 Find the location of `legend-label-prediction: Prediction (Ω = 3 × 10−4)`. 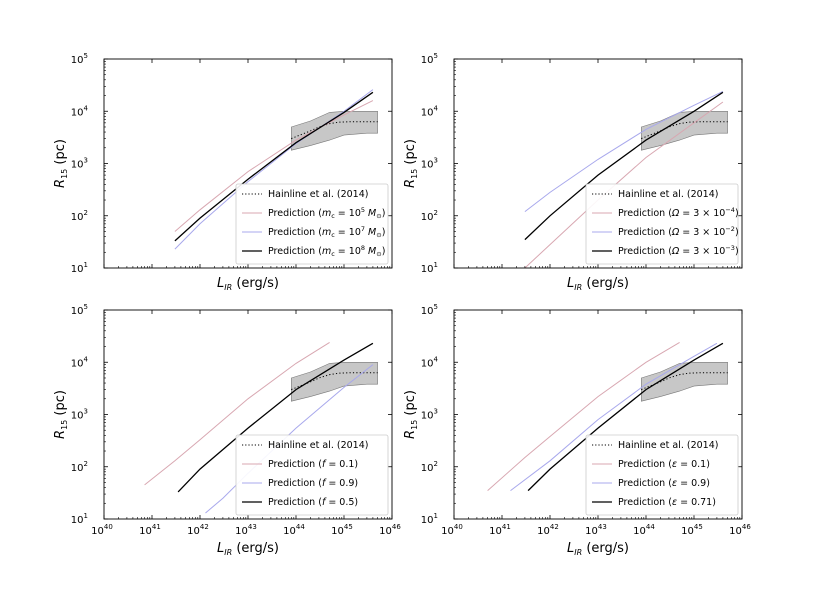

legend-label-prediction: Prediction (Ω = 3 × 10−4) is located at coordinates (678, 212).